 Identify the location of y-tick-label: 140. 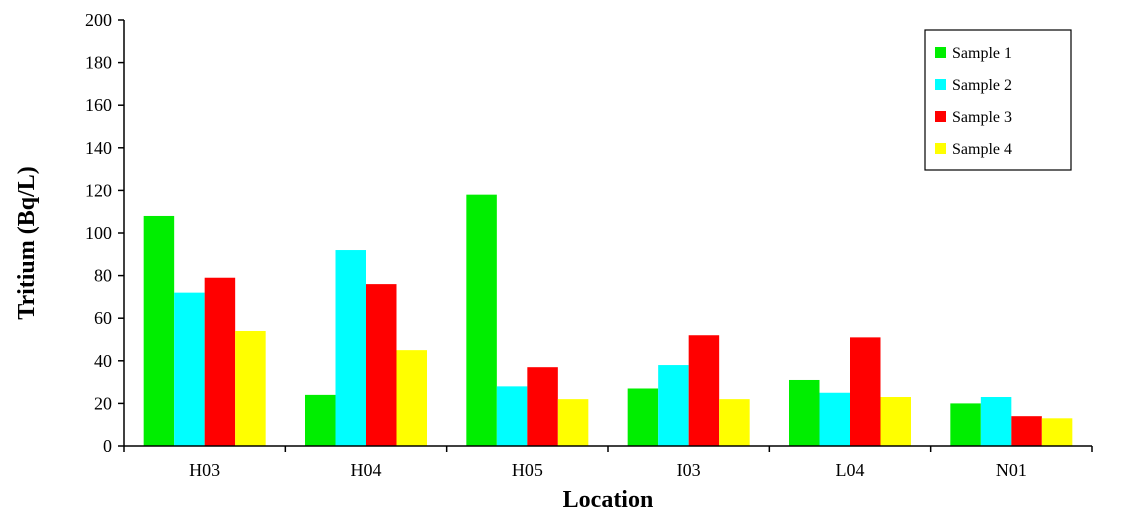
(98, 148).